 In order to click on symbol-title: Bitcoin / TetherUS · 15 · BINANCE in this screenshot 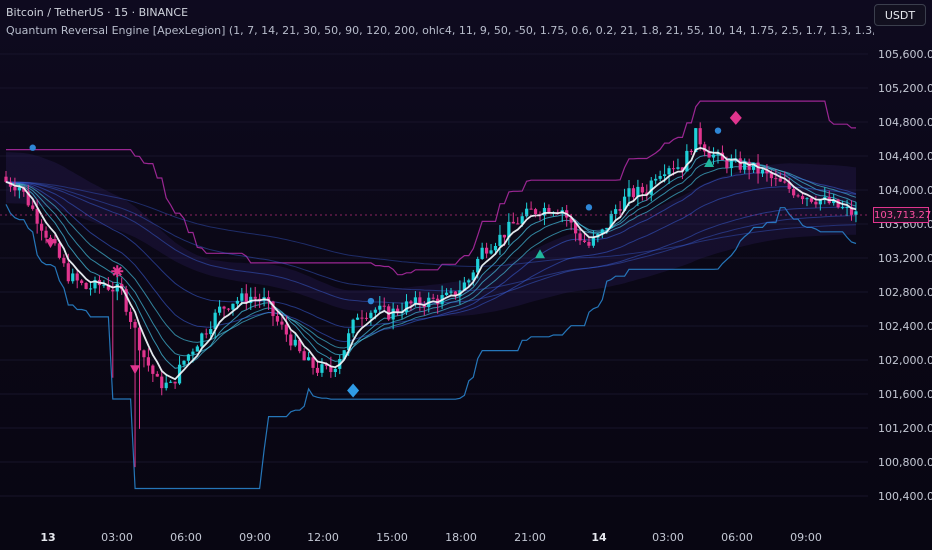, I will do `click(97, 12)`.